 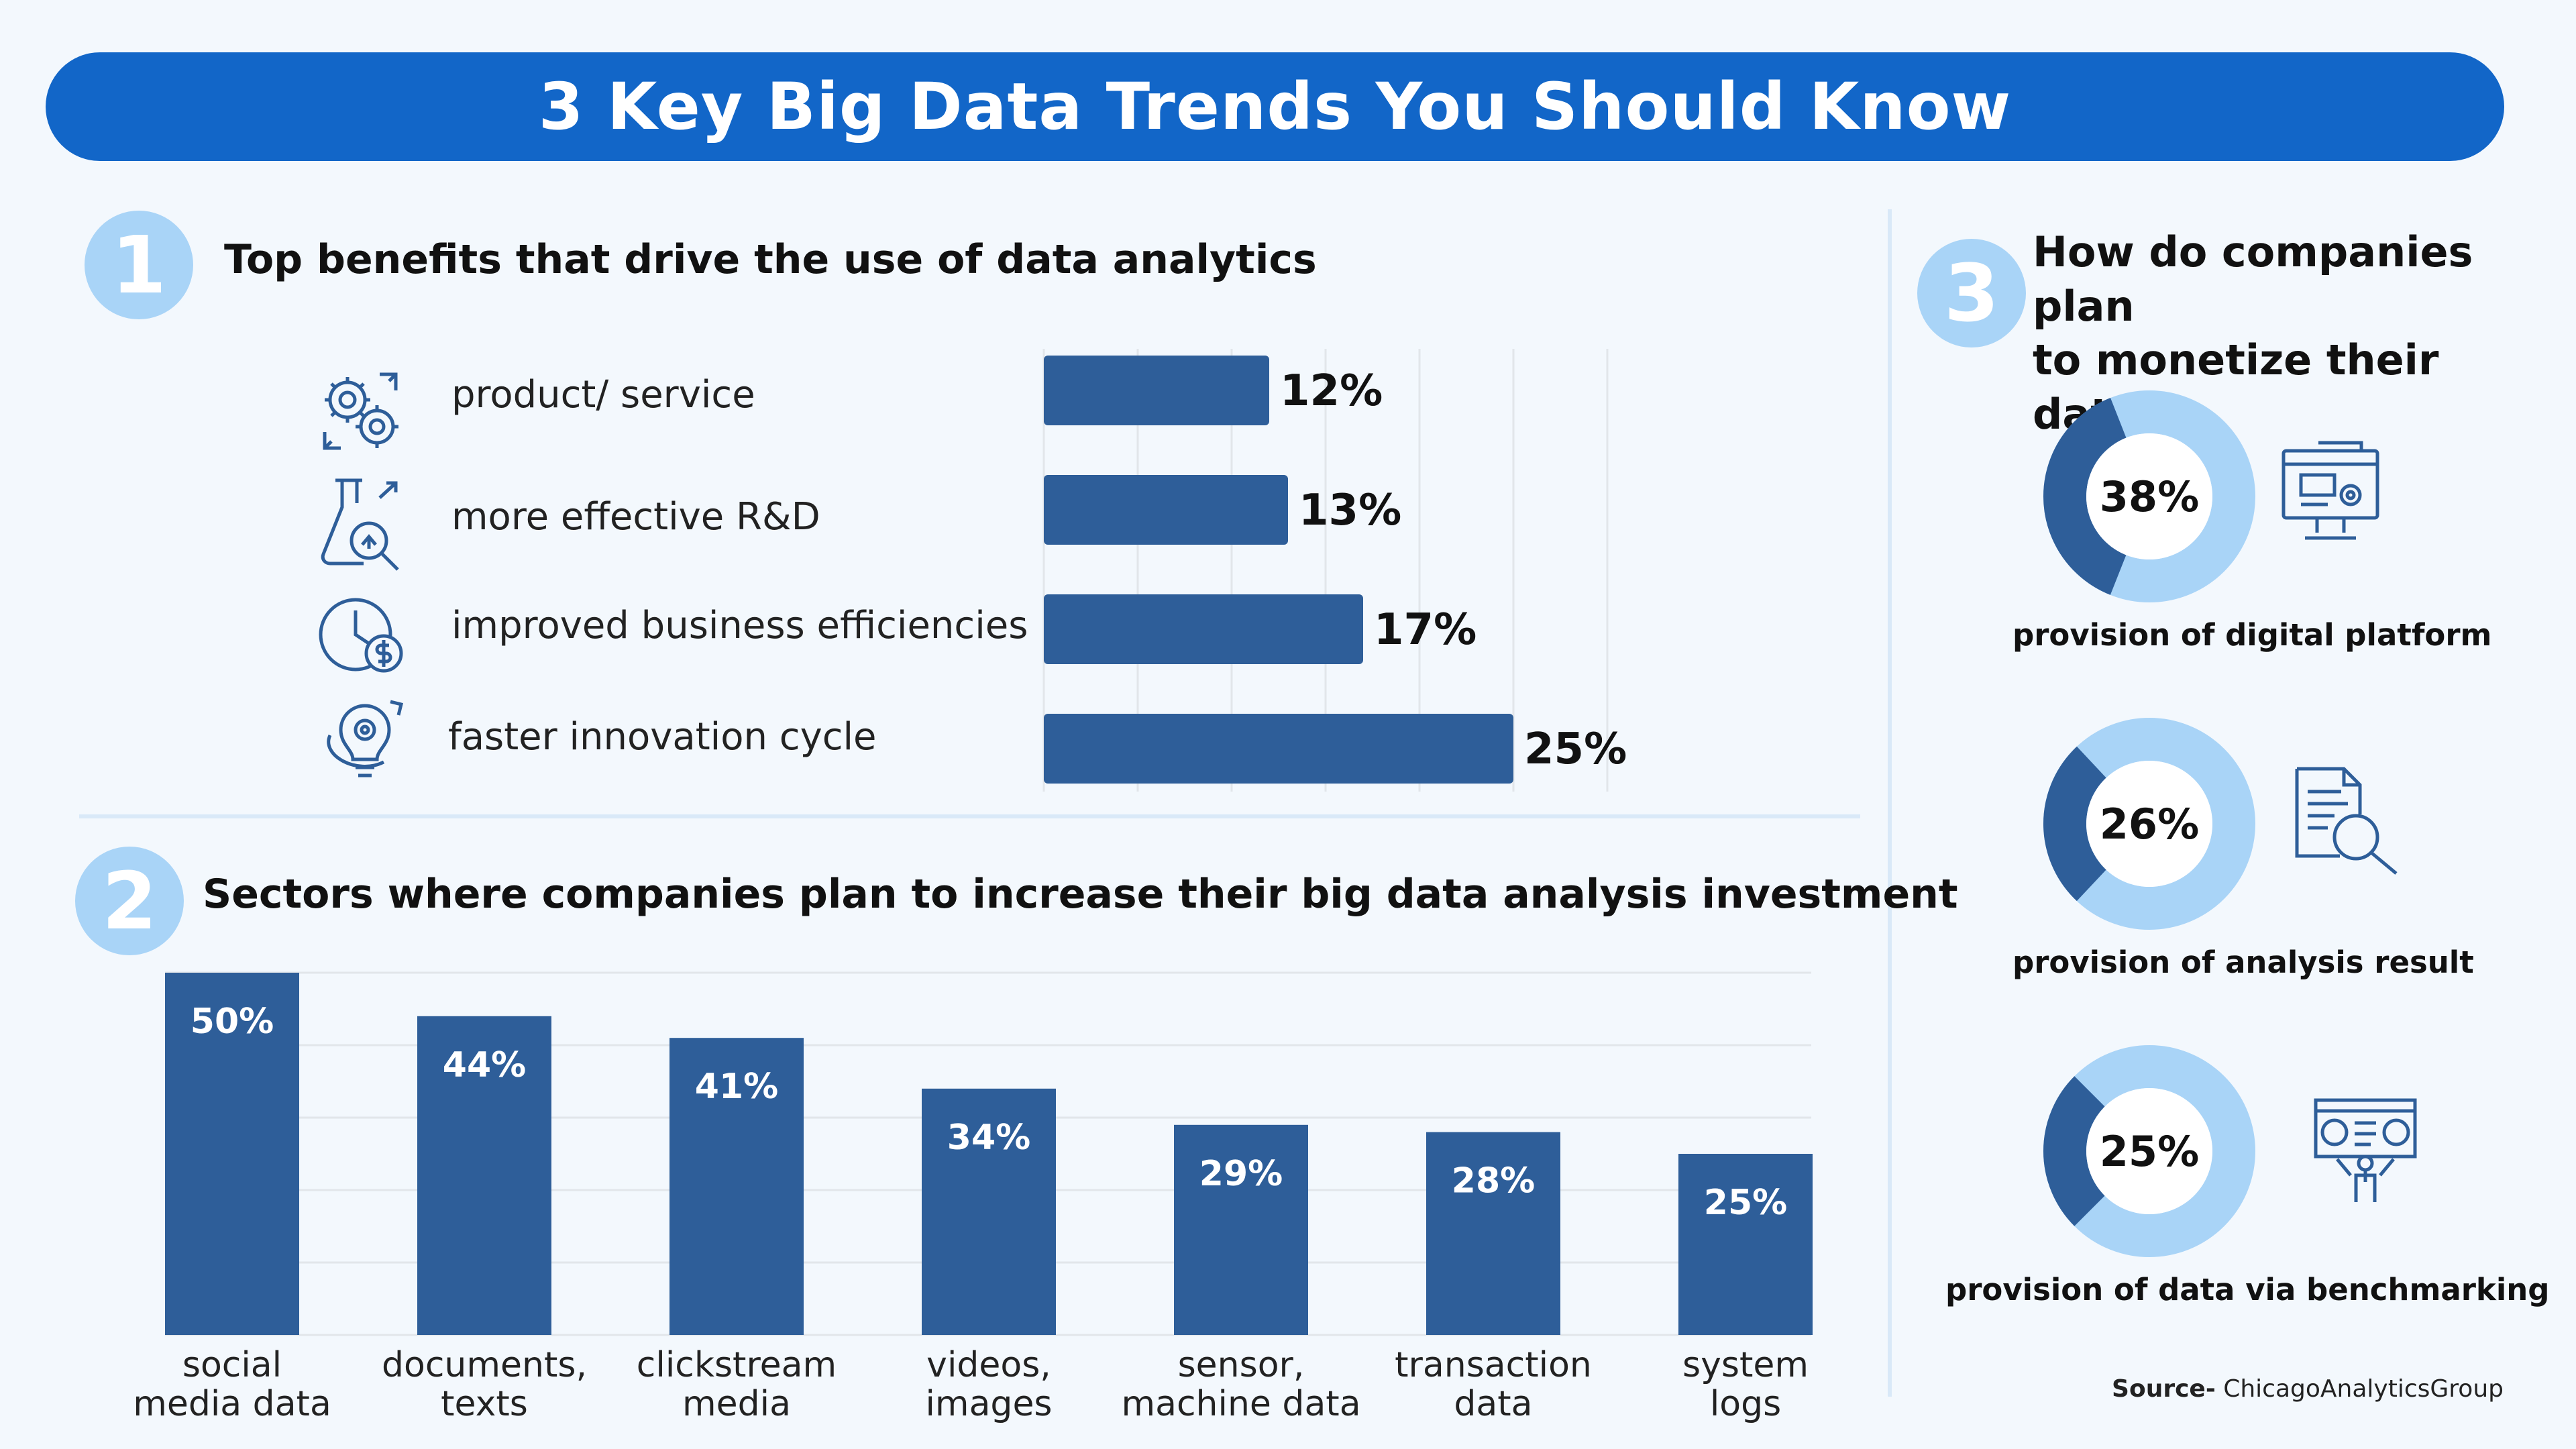 What do you see at coordinates (1493, 1365) in the screenshot?
I see `vbar-category-label: transaction` at bounding box center [1493, 1365].